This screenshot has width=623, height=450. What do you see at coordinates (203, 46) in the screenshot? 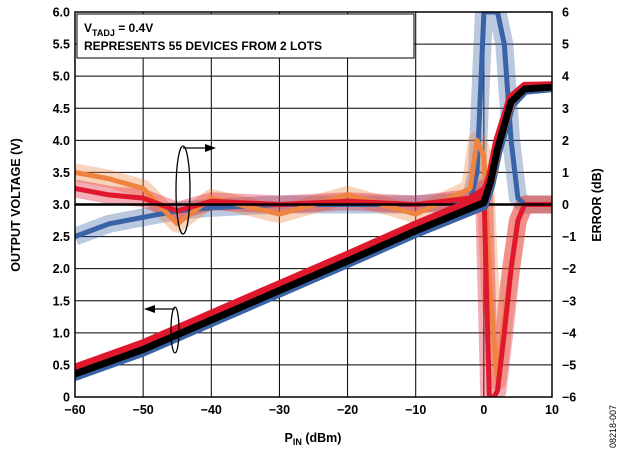
I see `annotation-line-2: REPRESENTS 55 DEVICES FROM 2 LOTS` at bounding box center [203, 46].